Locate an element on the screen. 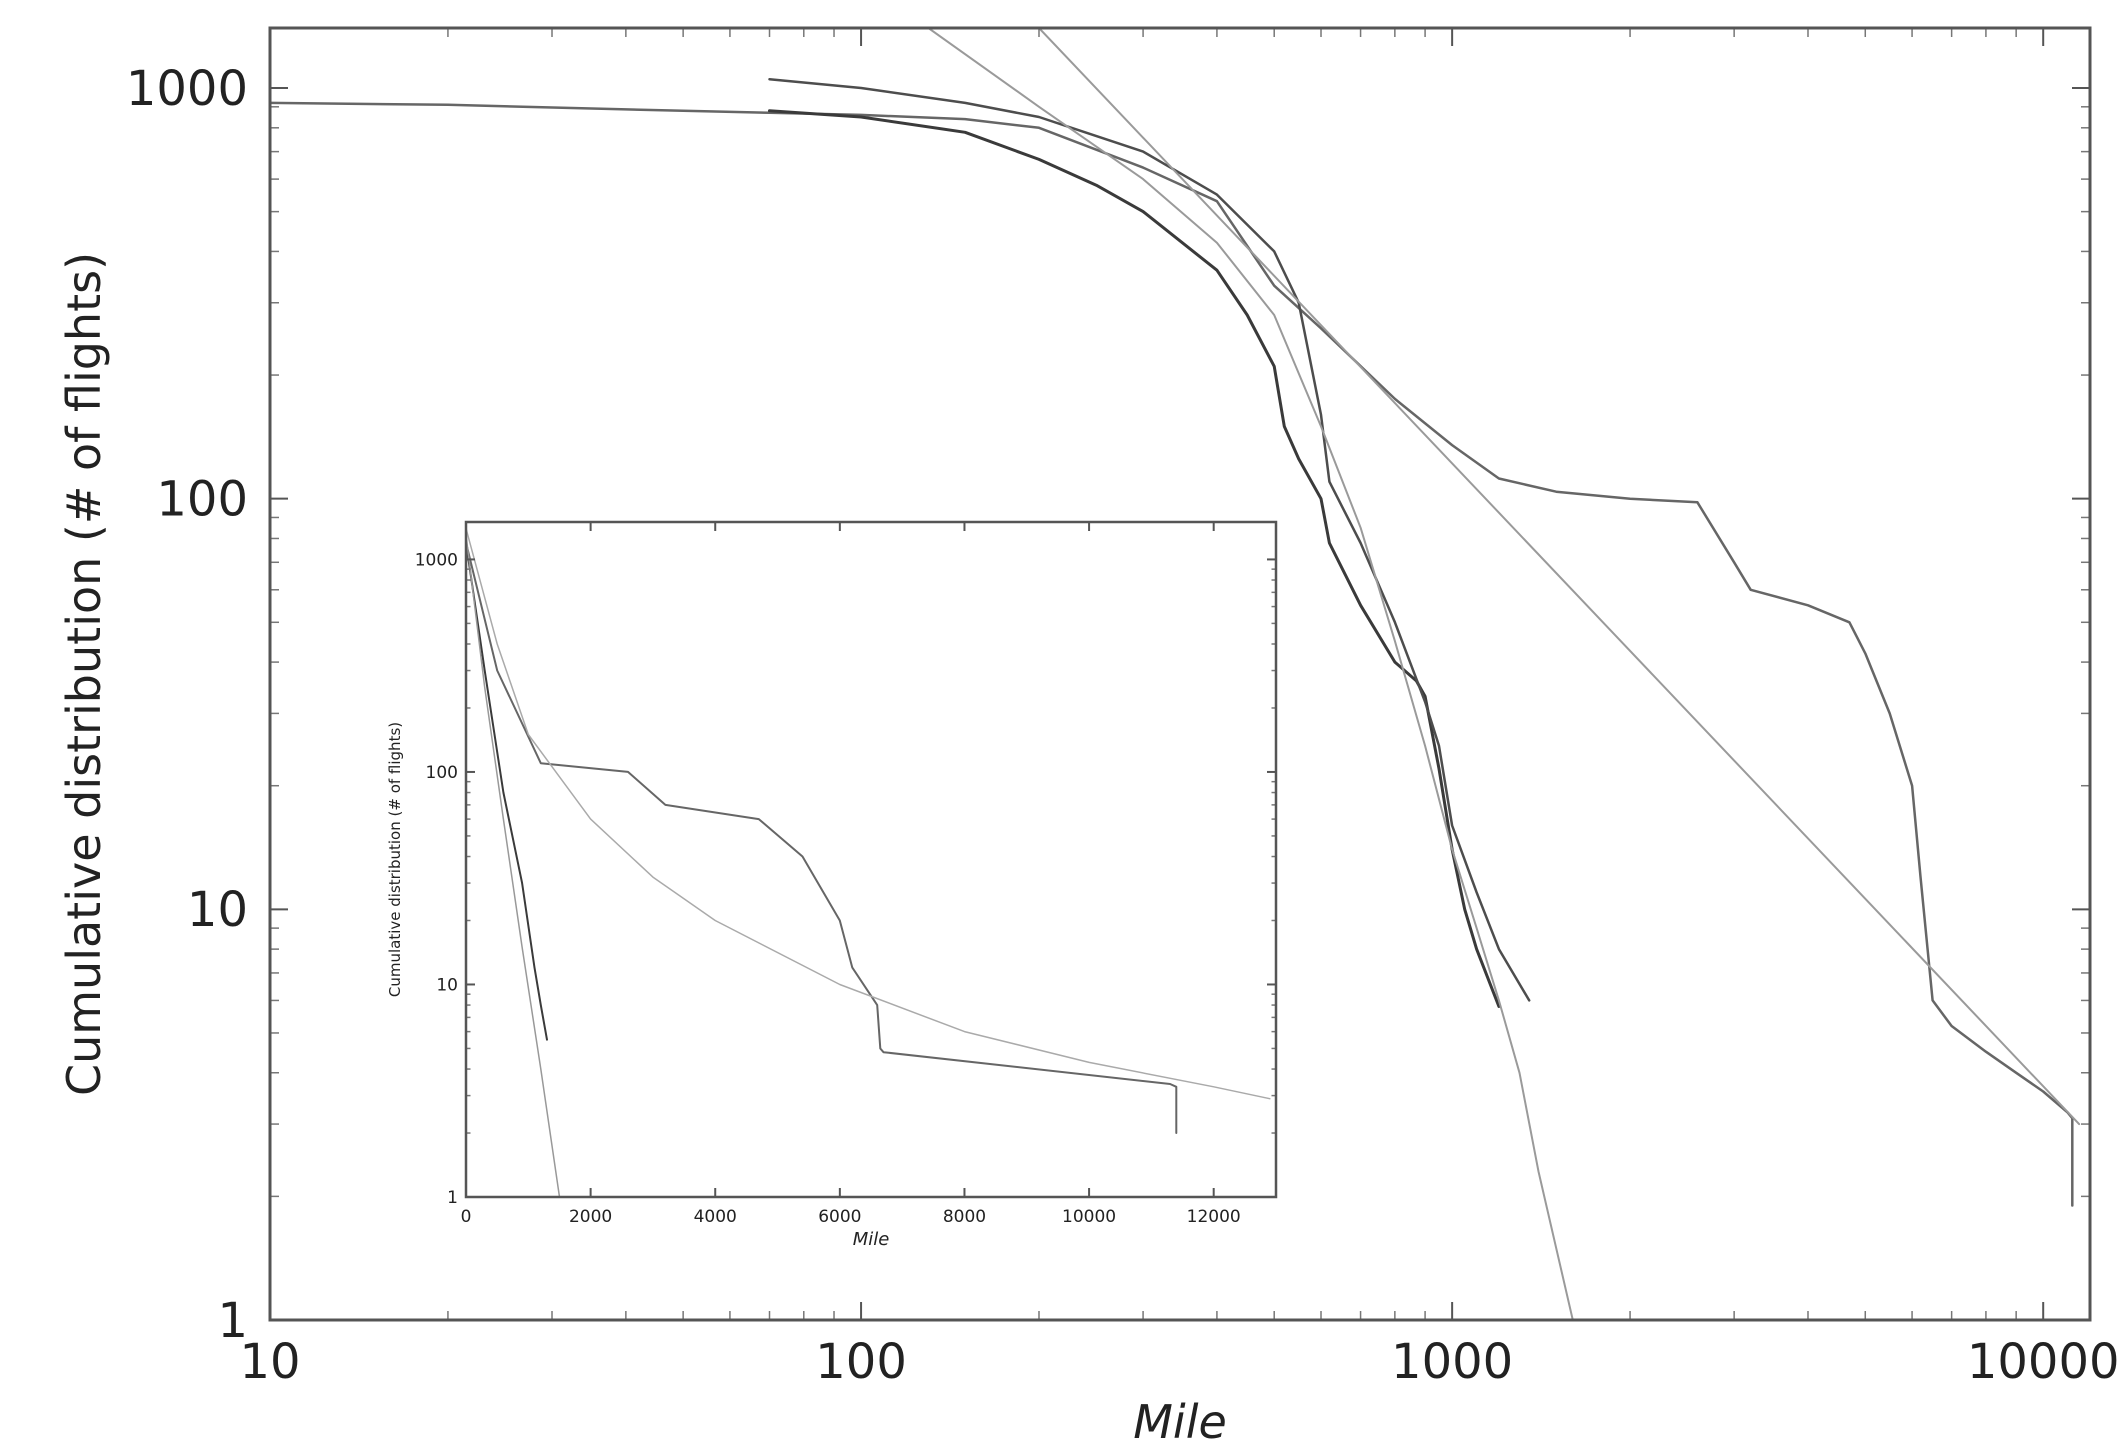  main-x-tick-label: 10000 is located at coordinates (2043, 1362).